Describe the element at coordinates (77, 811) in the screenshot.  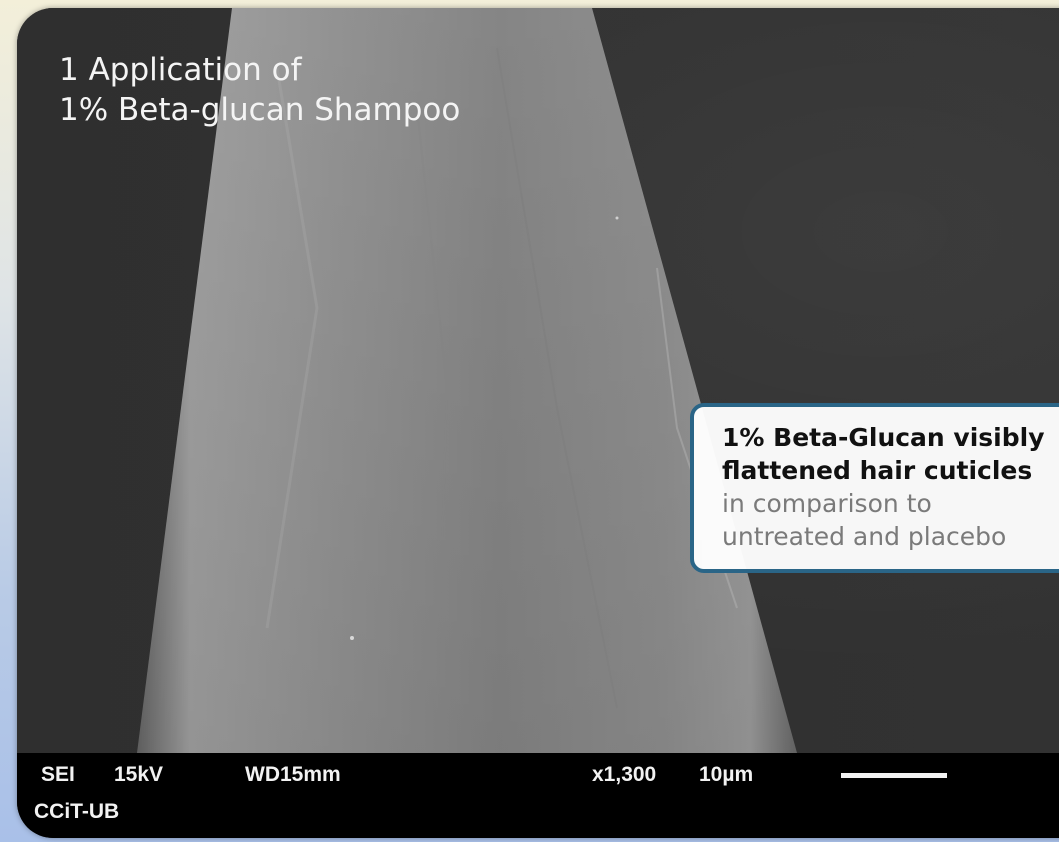
I see `sem-facility: CCiT-UB` at that location.